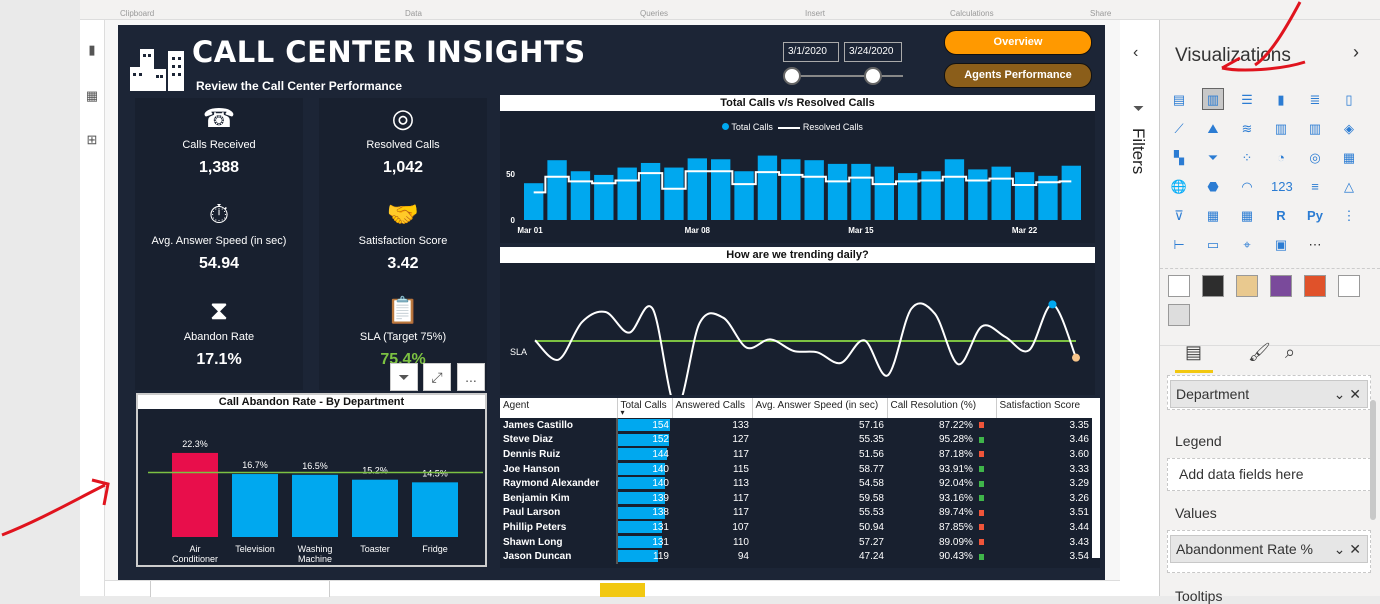  Describe the element at coordinates (789, 127) in the screenshot. I see `legend-line-icon` at that location.